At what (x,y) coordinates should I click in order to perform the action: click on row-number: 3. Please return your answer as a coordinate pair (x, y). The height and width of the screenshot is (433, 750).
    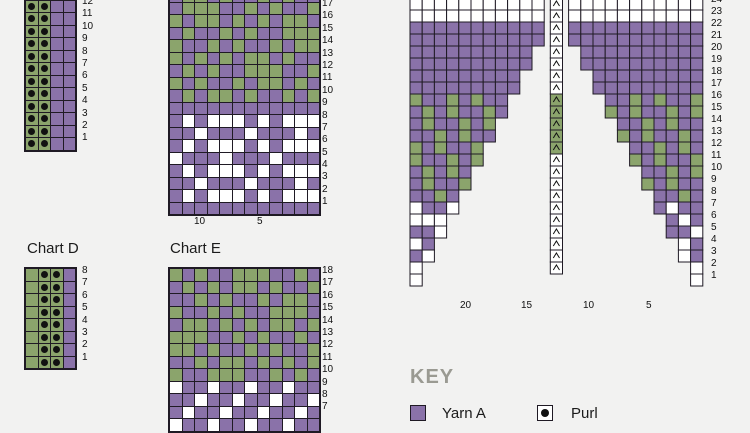
    Looking at the image, I should click on (714, 251).